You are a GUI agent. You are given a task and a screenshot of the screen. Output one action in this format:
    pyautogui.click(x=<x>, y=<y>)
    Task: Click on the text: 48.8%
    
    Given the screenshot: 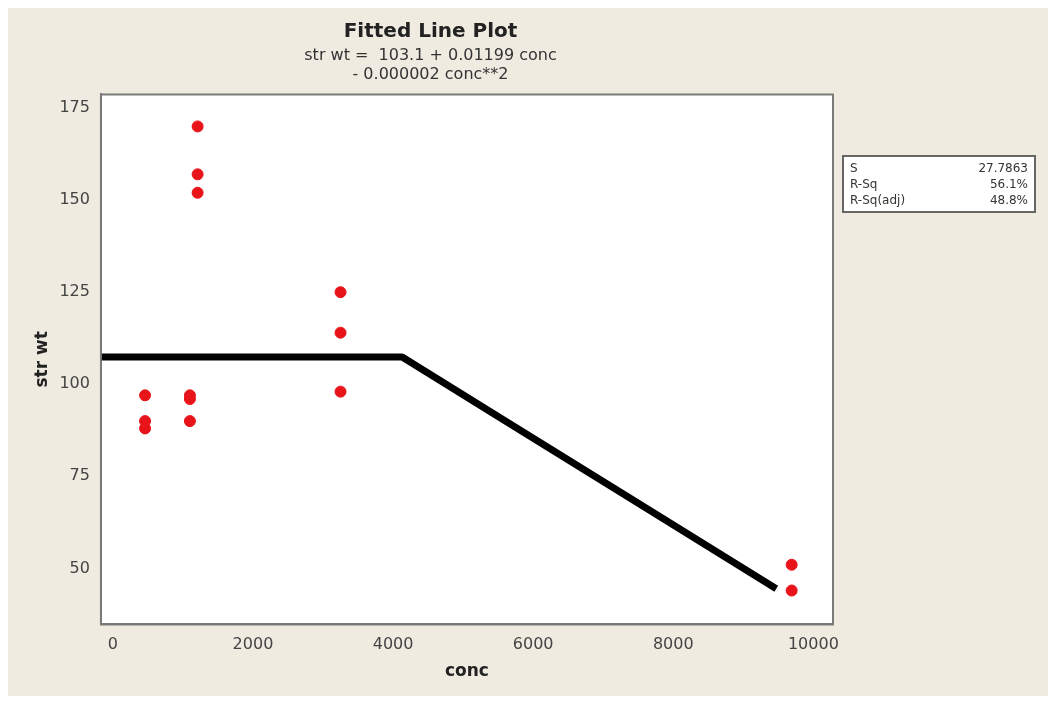 What is the action you would take?
    pyautogui.click(x=1008, y=200)
    